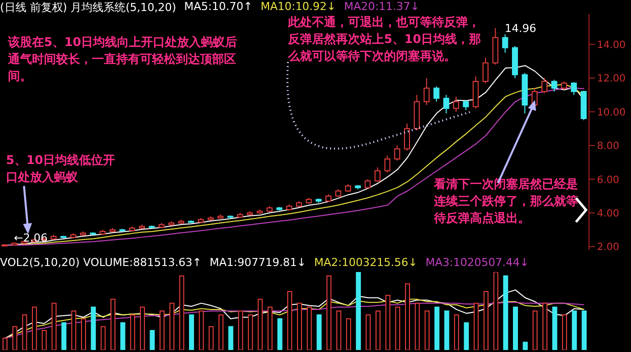 The image size is (631, 352). I want to click on chart-title: VOL2(5,10,20) VOLUME:881513.63↑, so click(101, 262).